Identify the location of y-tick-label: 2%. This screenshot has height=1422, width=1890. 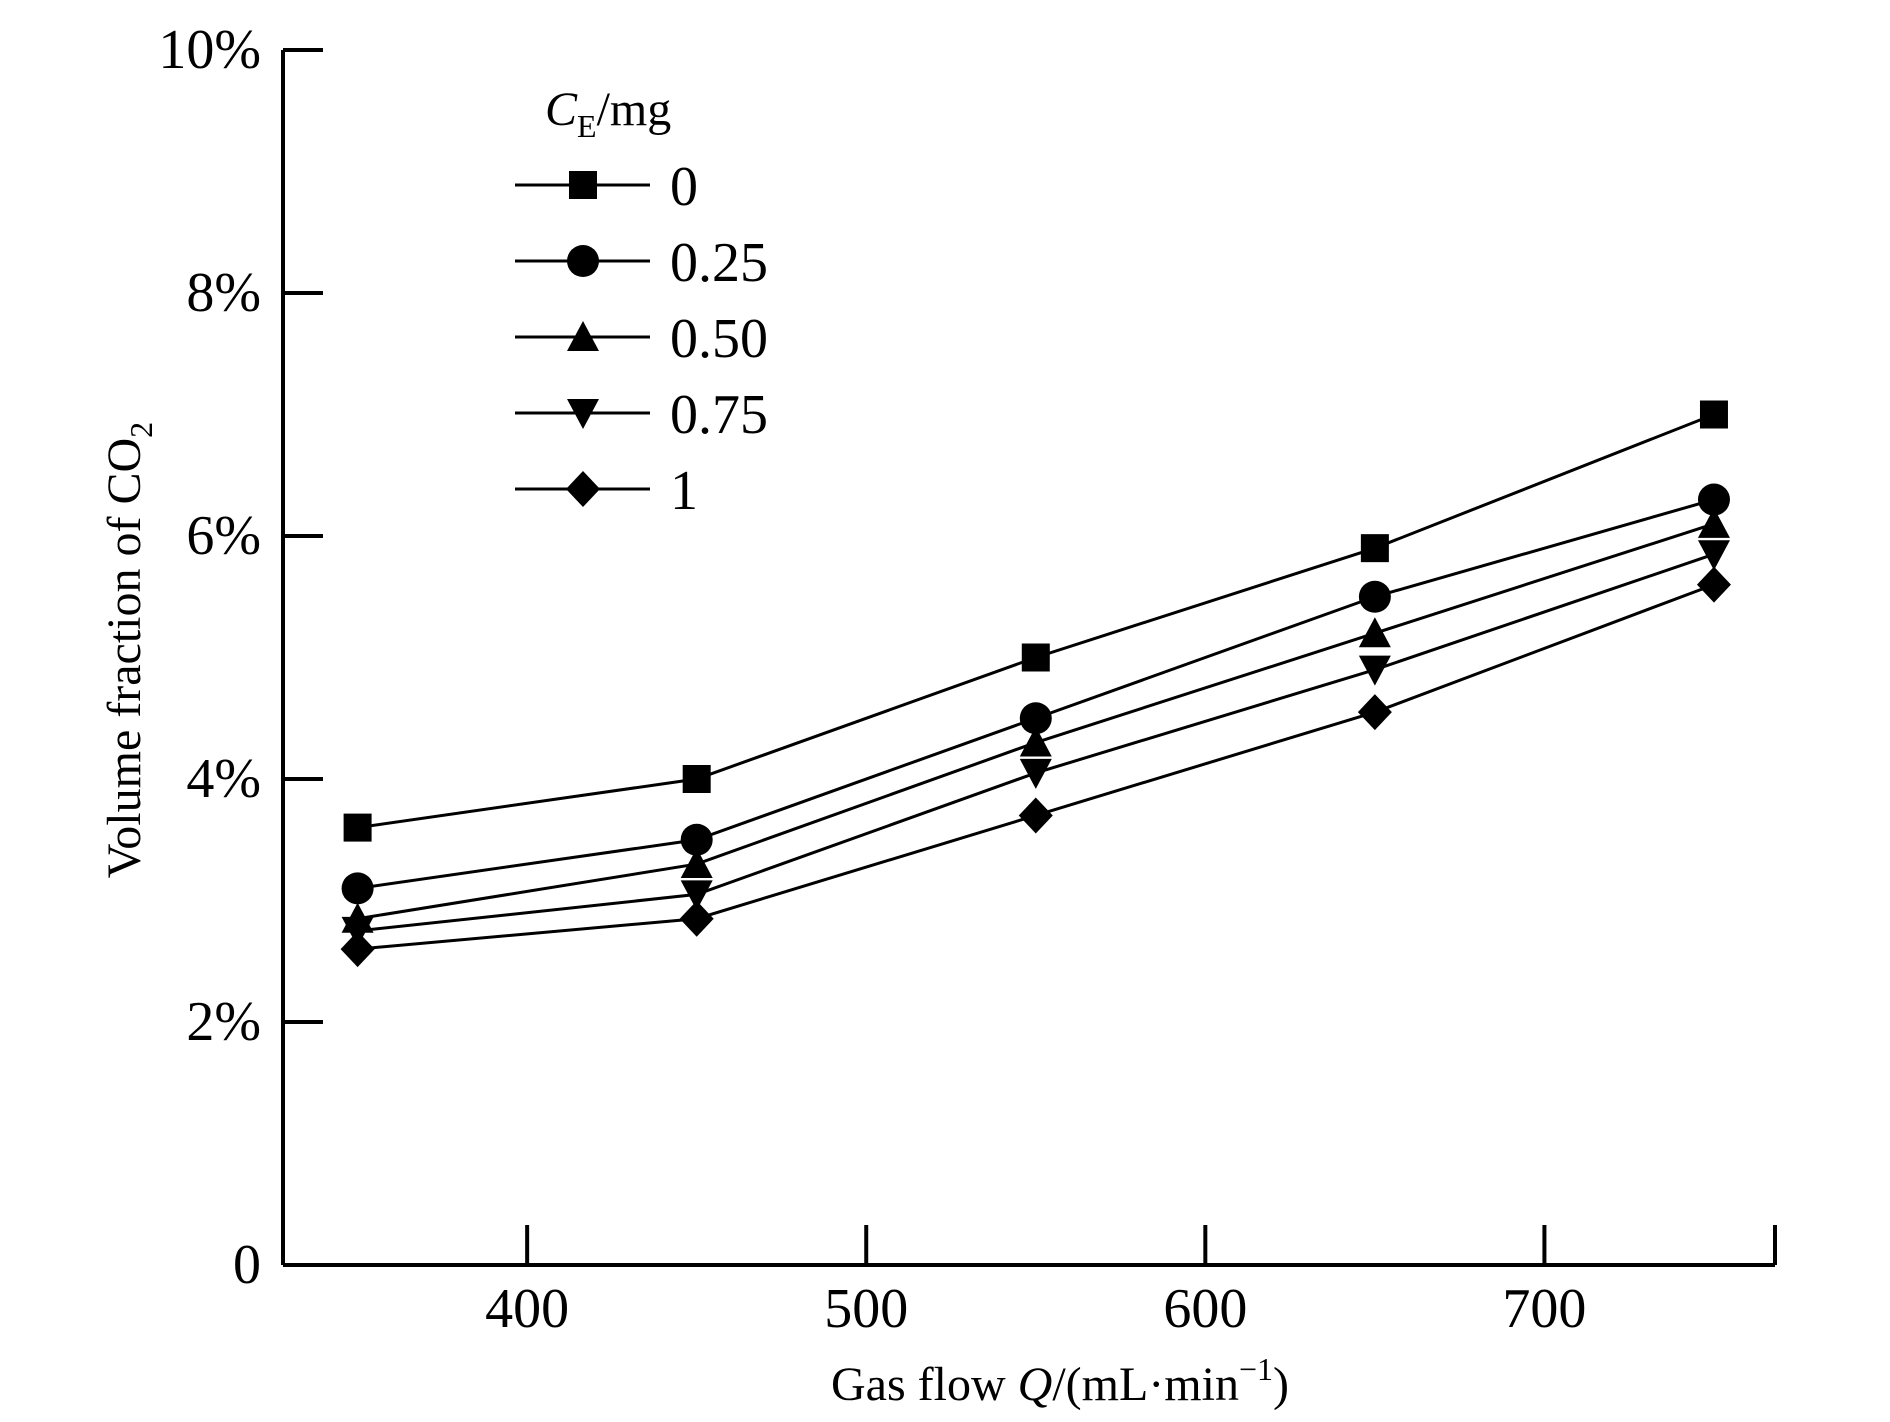
(223, 1022).